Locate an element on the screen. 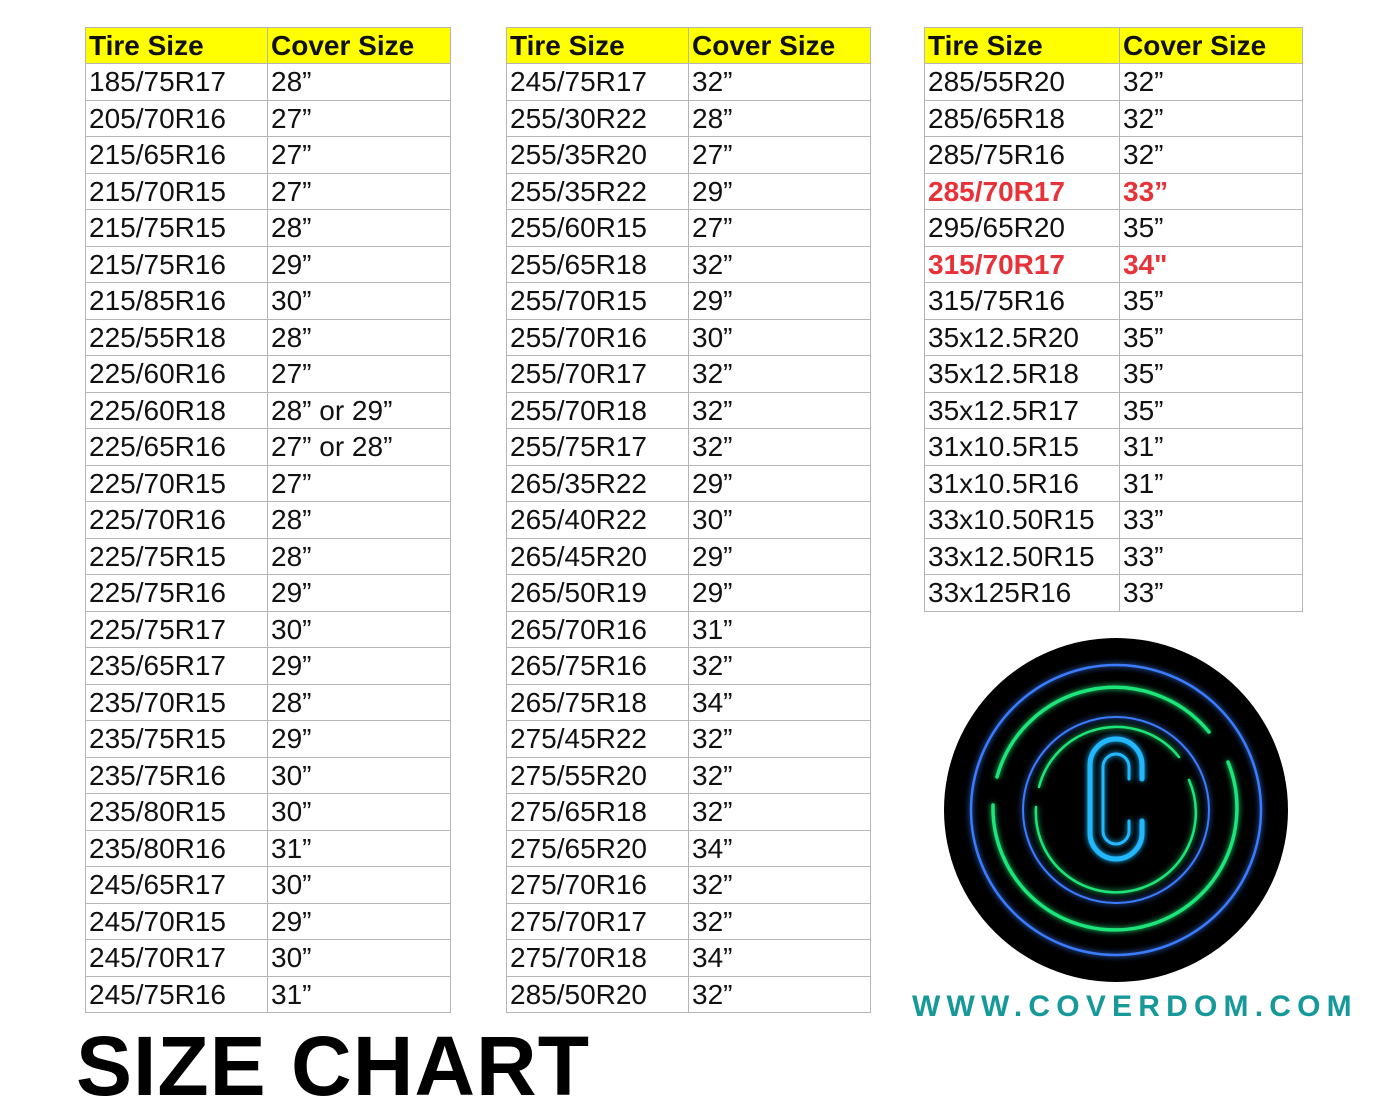  website-url: WWW.COVERDOM.COM is located at coordinates (1135, 1006).